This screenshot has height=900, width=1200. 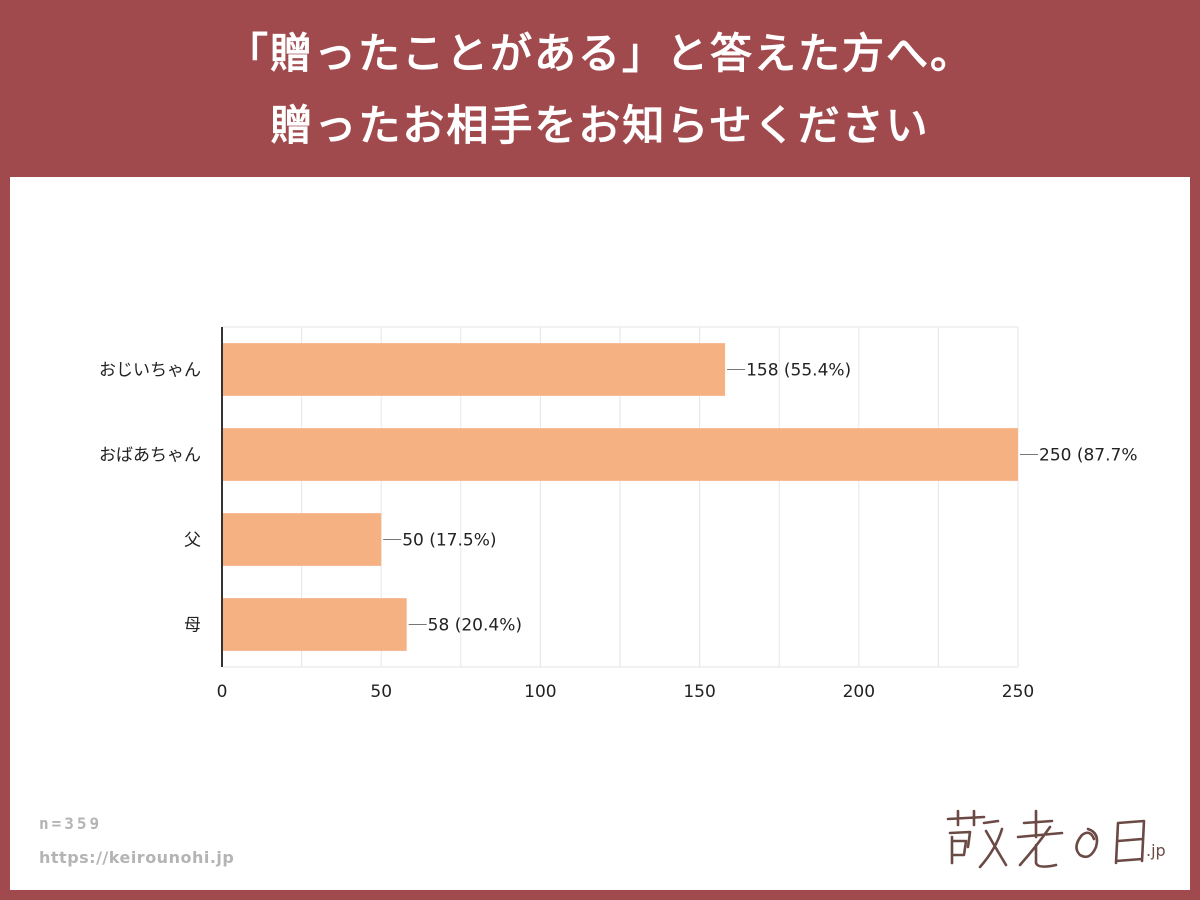 I want to click on category-label-2: 父, so click(x=192, y=541).